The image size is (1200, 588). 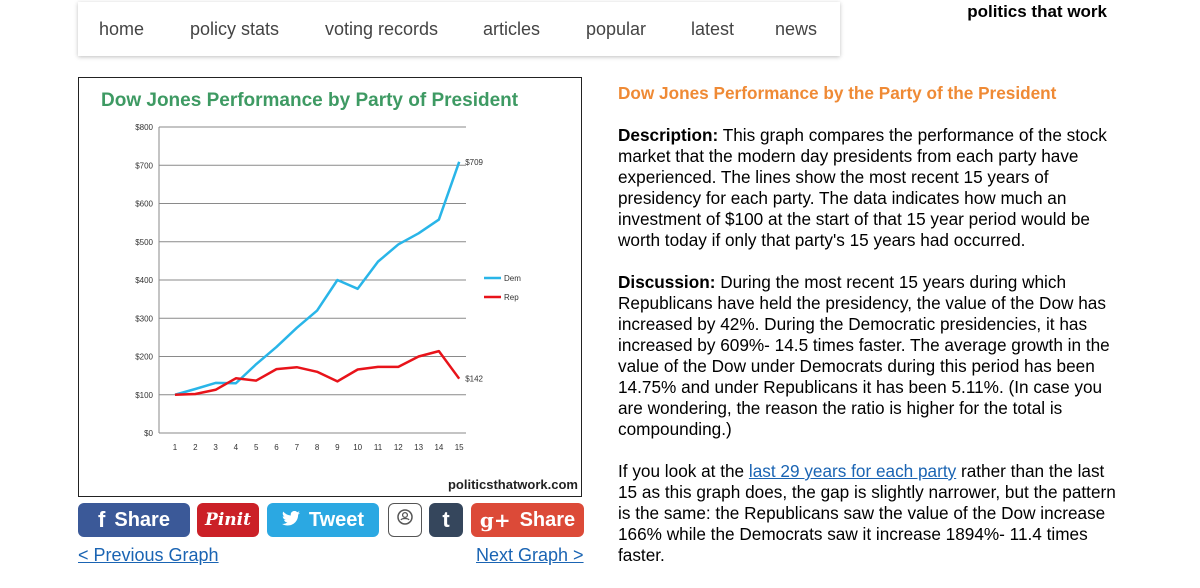 What do you see at coordinates (513, 484) in the screenshot?
I see `chart-watermark: politicsthatwork.com` at bounding box center [513, 484].